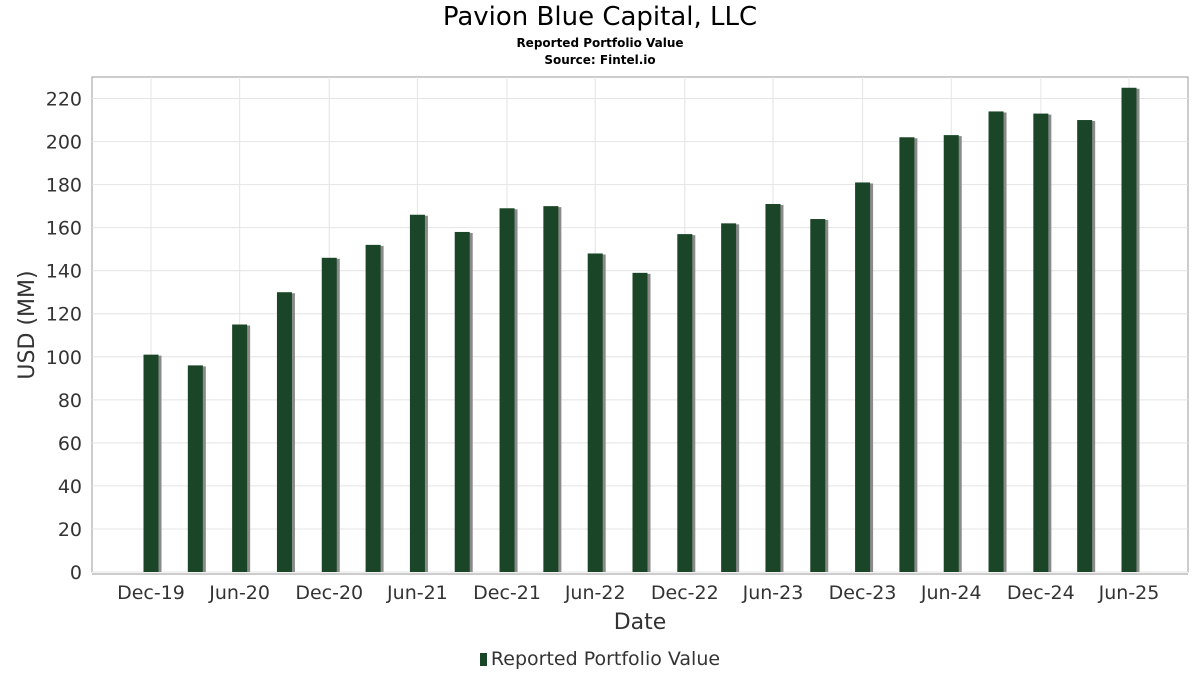  What do you see at coordinates (600, 43) in the screenshot?
I see `chart-subtitle: Reported Portfolio Value` at bounding box center [600, 43].